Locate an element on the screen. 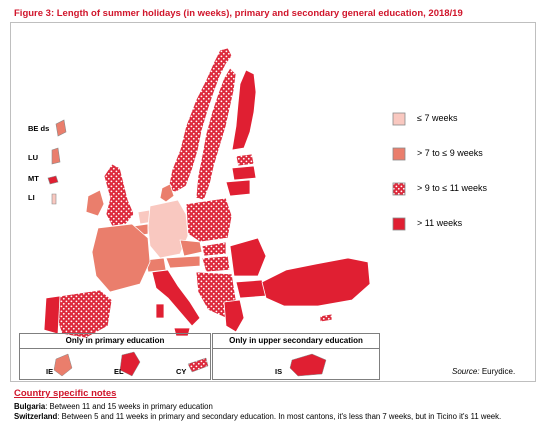 This screenshot has height=444, width=545. country-ireland-main is located at coordinates (95, 203).